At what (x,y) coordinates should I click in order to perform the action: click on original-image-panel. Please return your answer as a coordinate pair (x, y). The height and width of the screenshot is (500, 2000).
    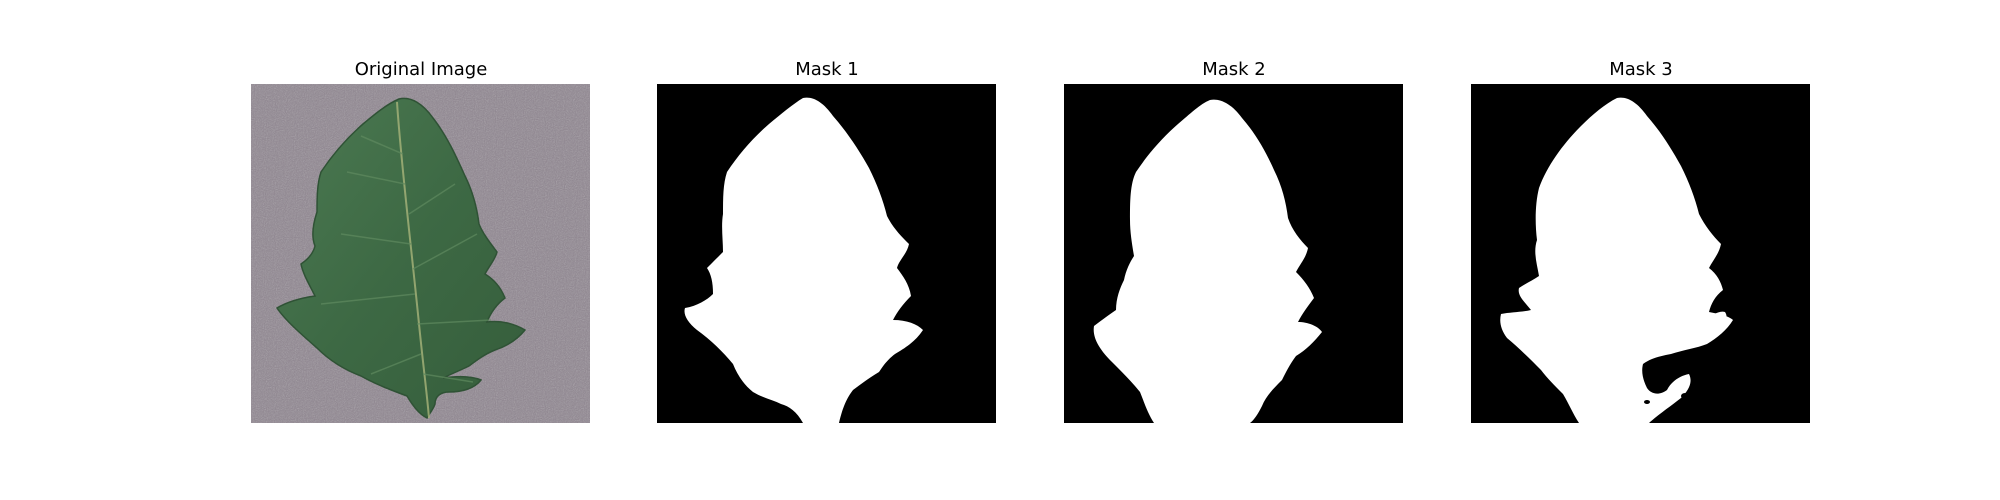
    Looking at the image, I should click on (420, 253).